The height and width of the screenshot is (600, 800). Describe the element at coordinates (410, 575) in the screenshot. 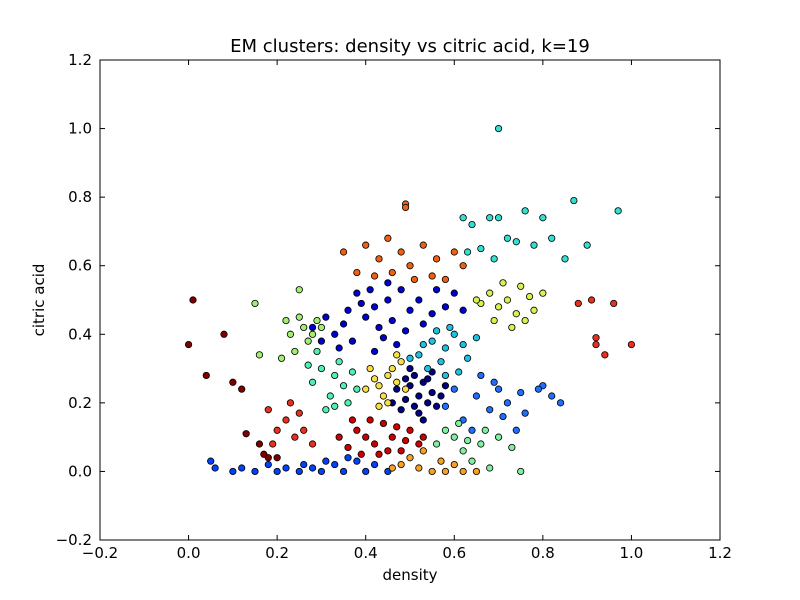

I see `x-axis-label: density` at that location.